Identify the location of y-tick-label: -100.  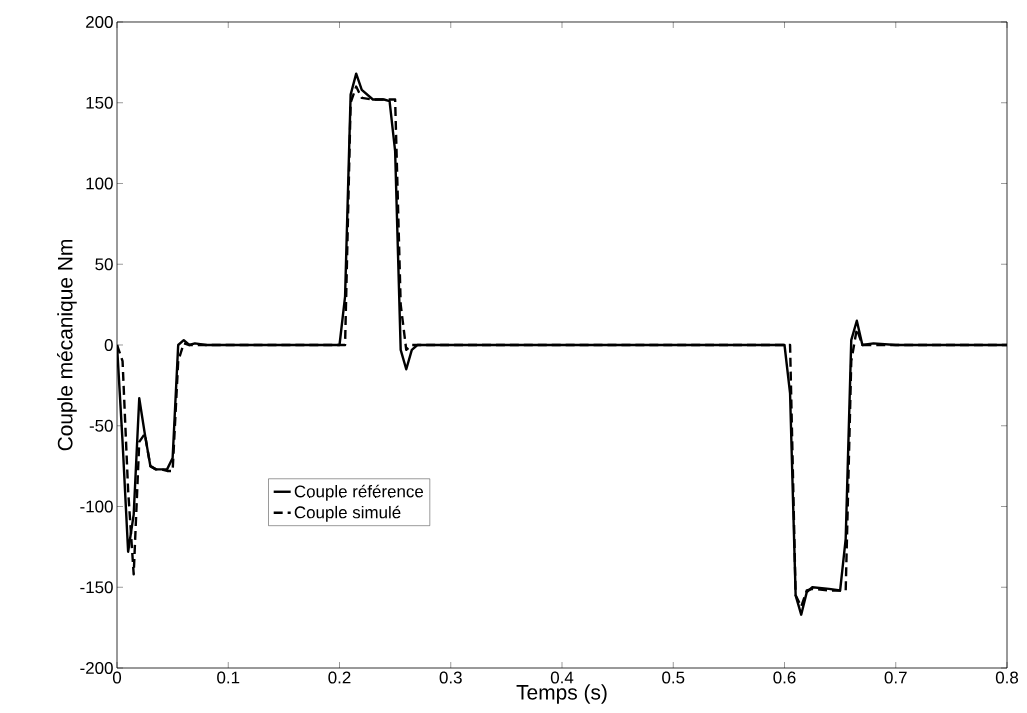
(96, 506).